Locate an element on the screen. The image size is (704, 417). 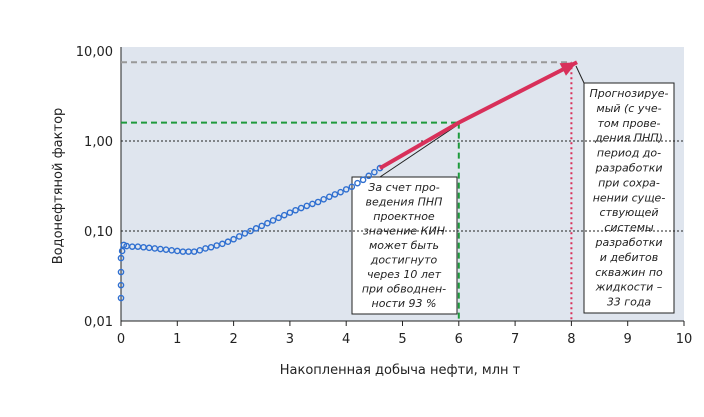
y-axis-label: Водонефтяной фактор is located at coordinates (58, 186).